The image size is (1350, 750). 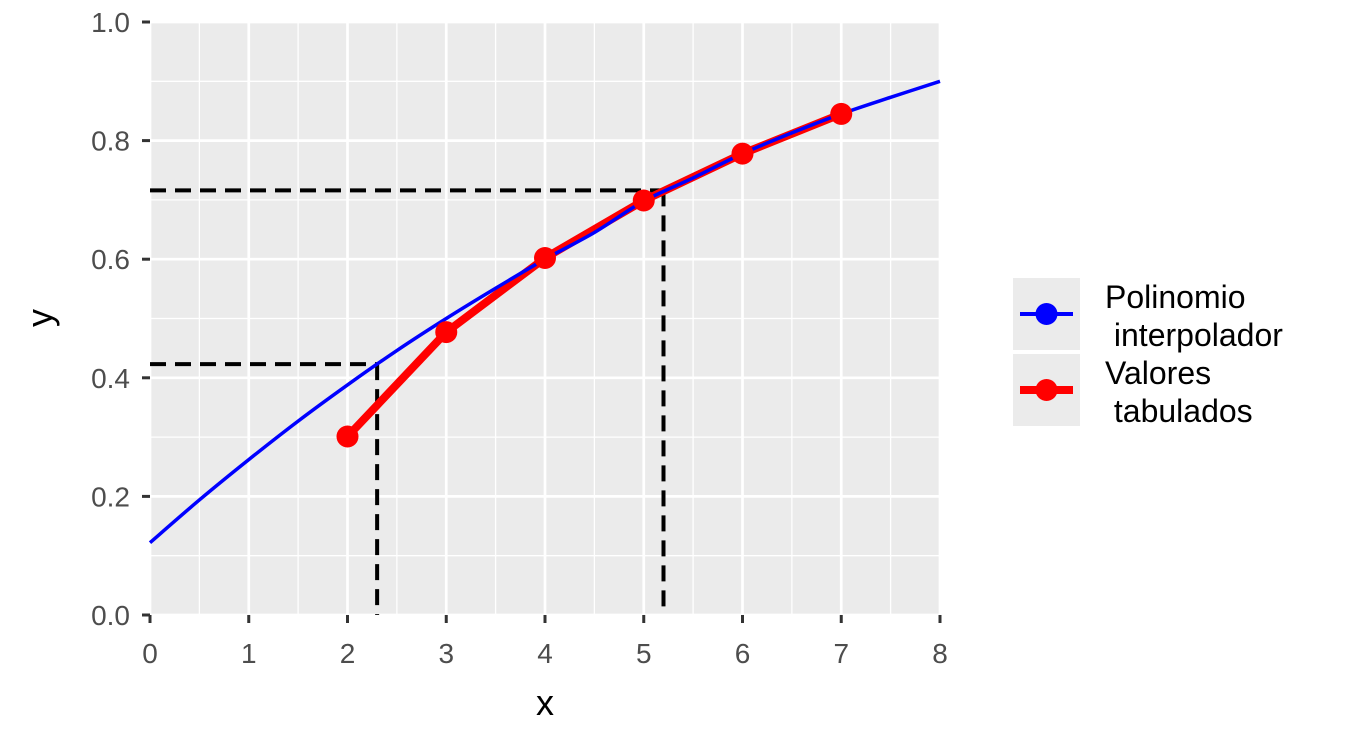 What do you see at coordinates (1046, 390) in the screenshot?
I see `legend-key-point-valores-tabulados` at bounding box center [1046, 390].